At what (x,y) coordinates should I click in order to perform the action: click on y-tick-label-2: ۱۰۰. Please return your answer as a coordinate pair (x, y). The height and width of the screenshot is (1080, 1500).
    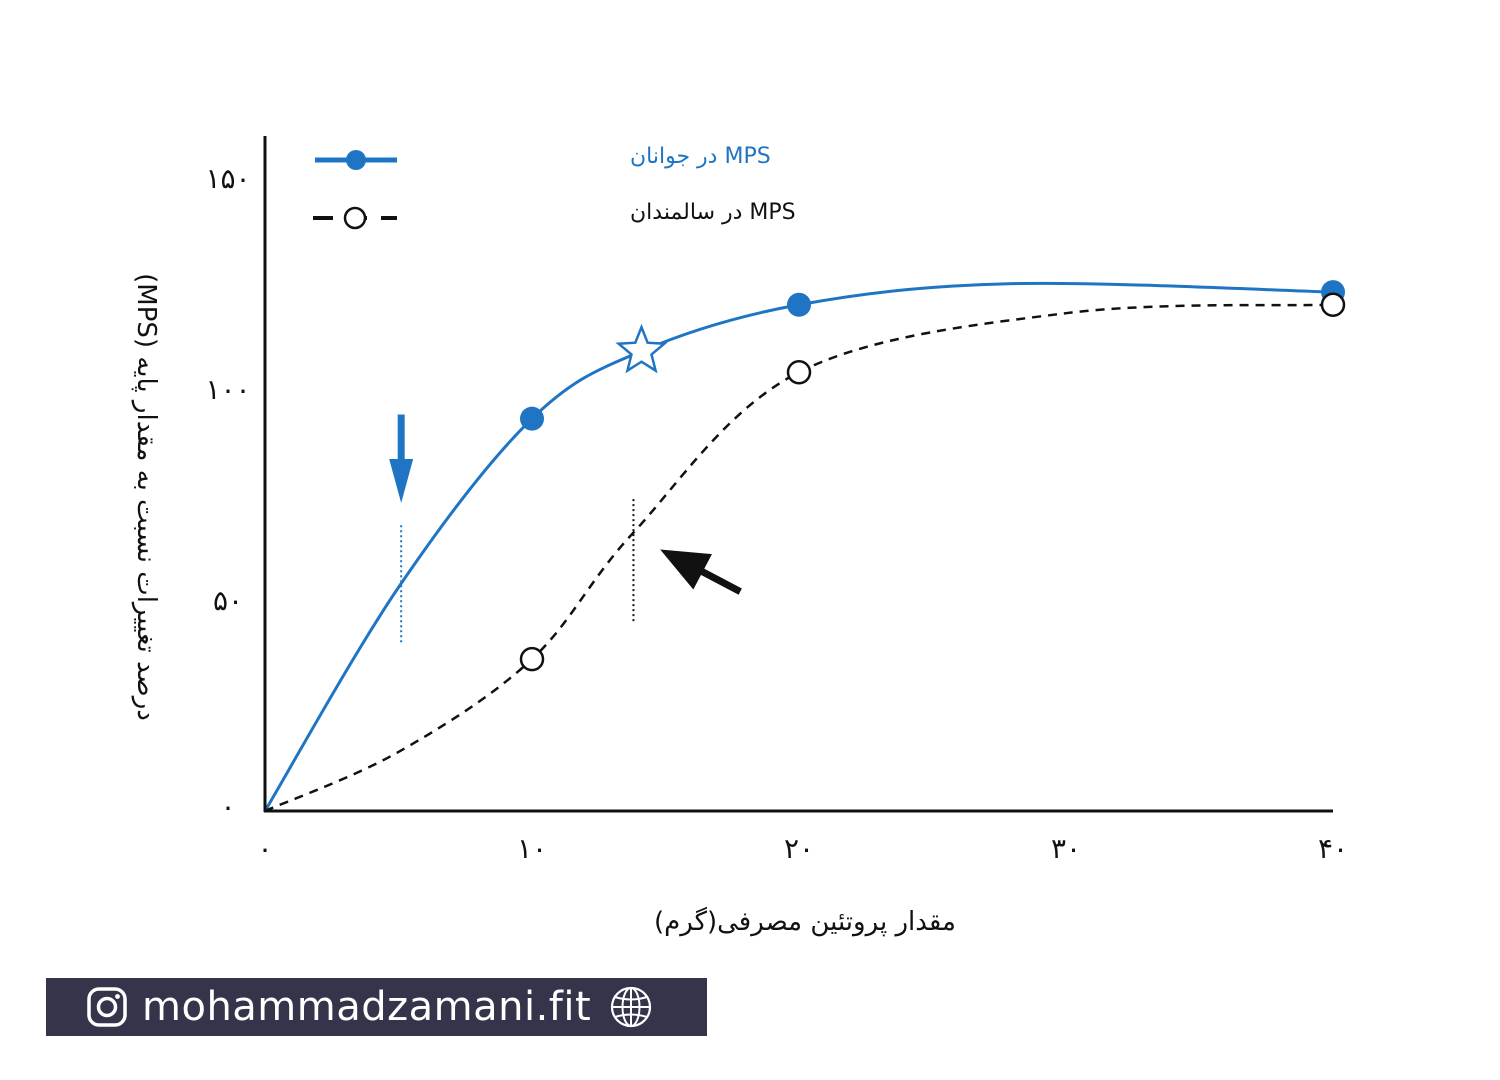
    Looking at the image, I should click on (227, 389).